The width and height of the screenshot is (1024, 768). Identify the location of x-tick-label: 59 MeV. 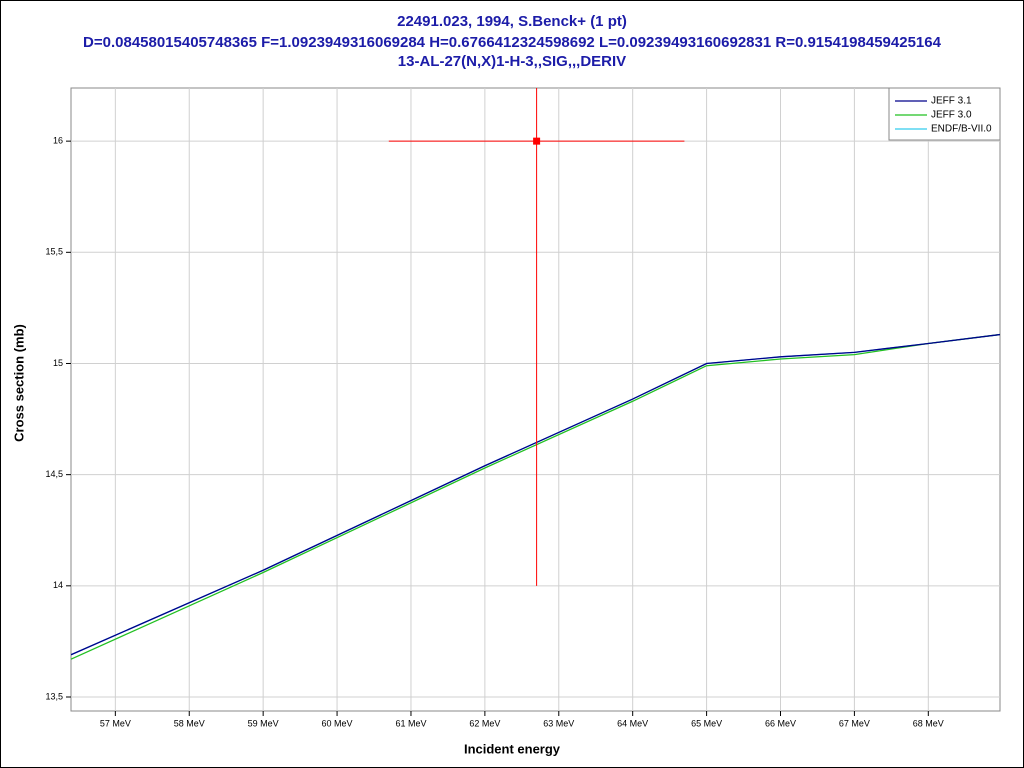
(263, 723).